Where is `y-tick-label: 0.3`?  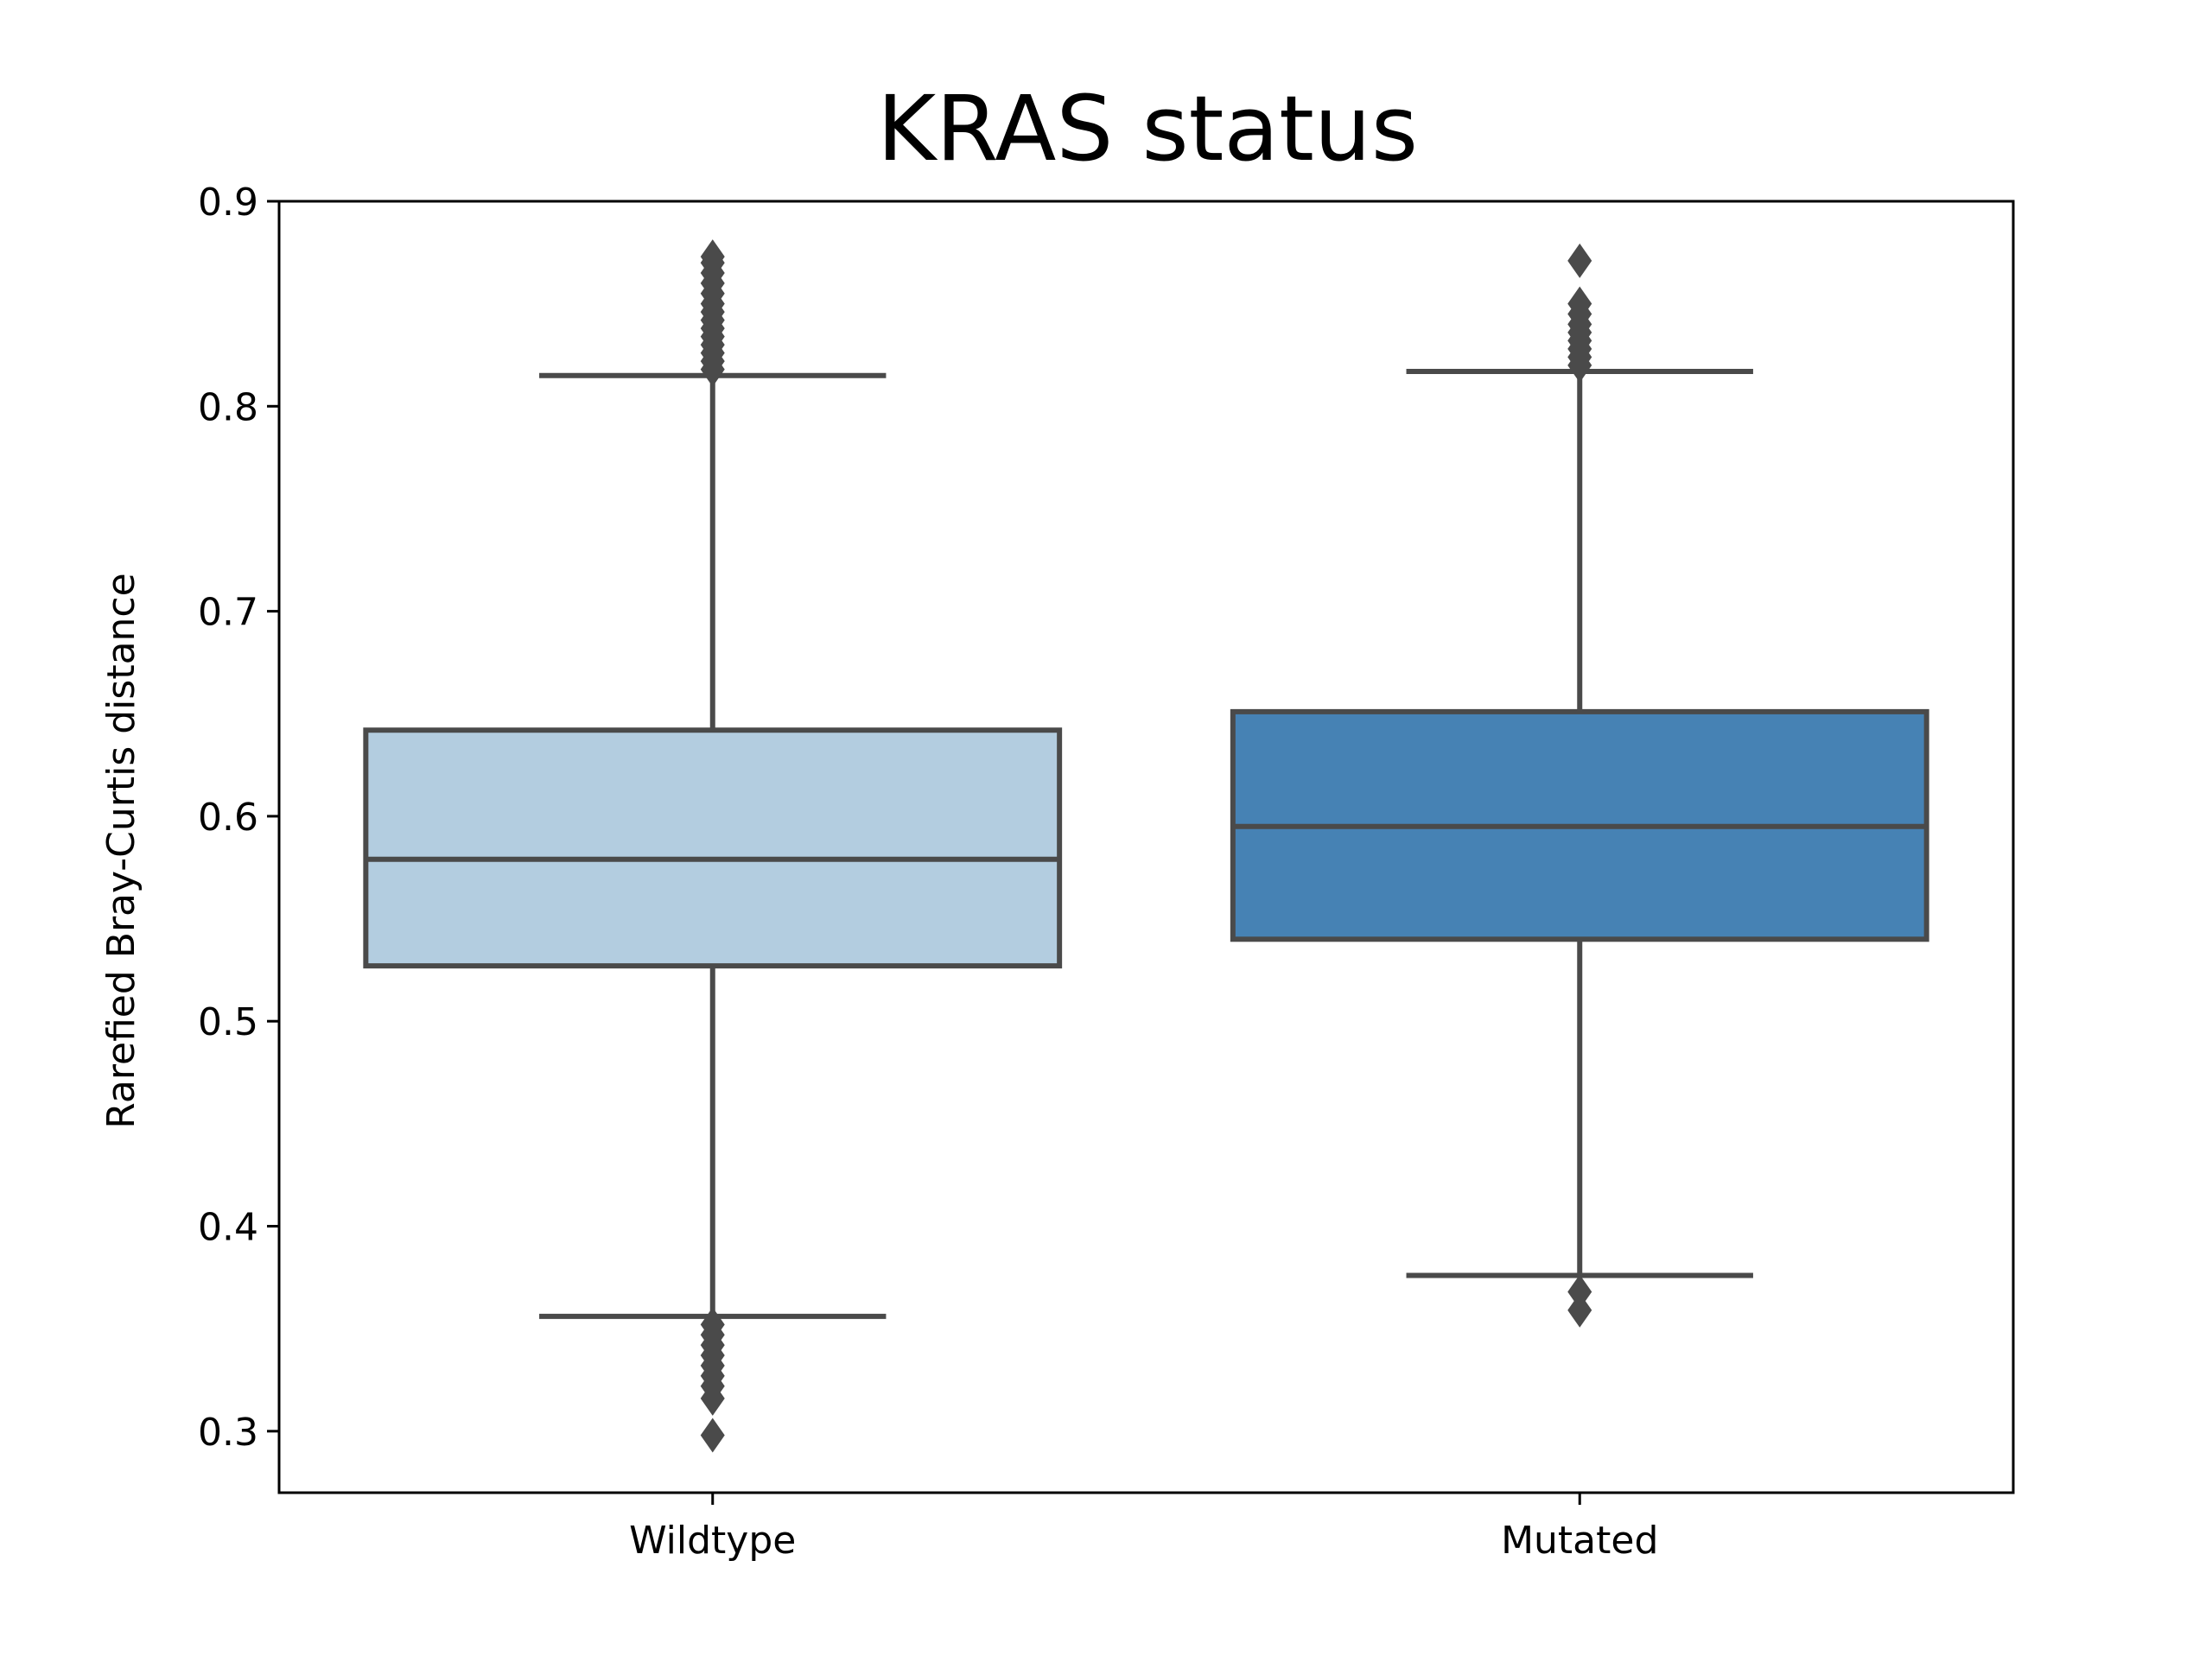
y-tick-label: 0.3 is located at coordinates (228, 1433).